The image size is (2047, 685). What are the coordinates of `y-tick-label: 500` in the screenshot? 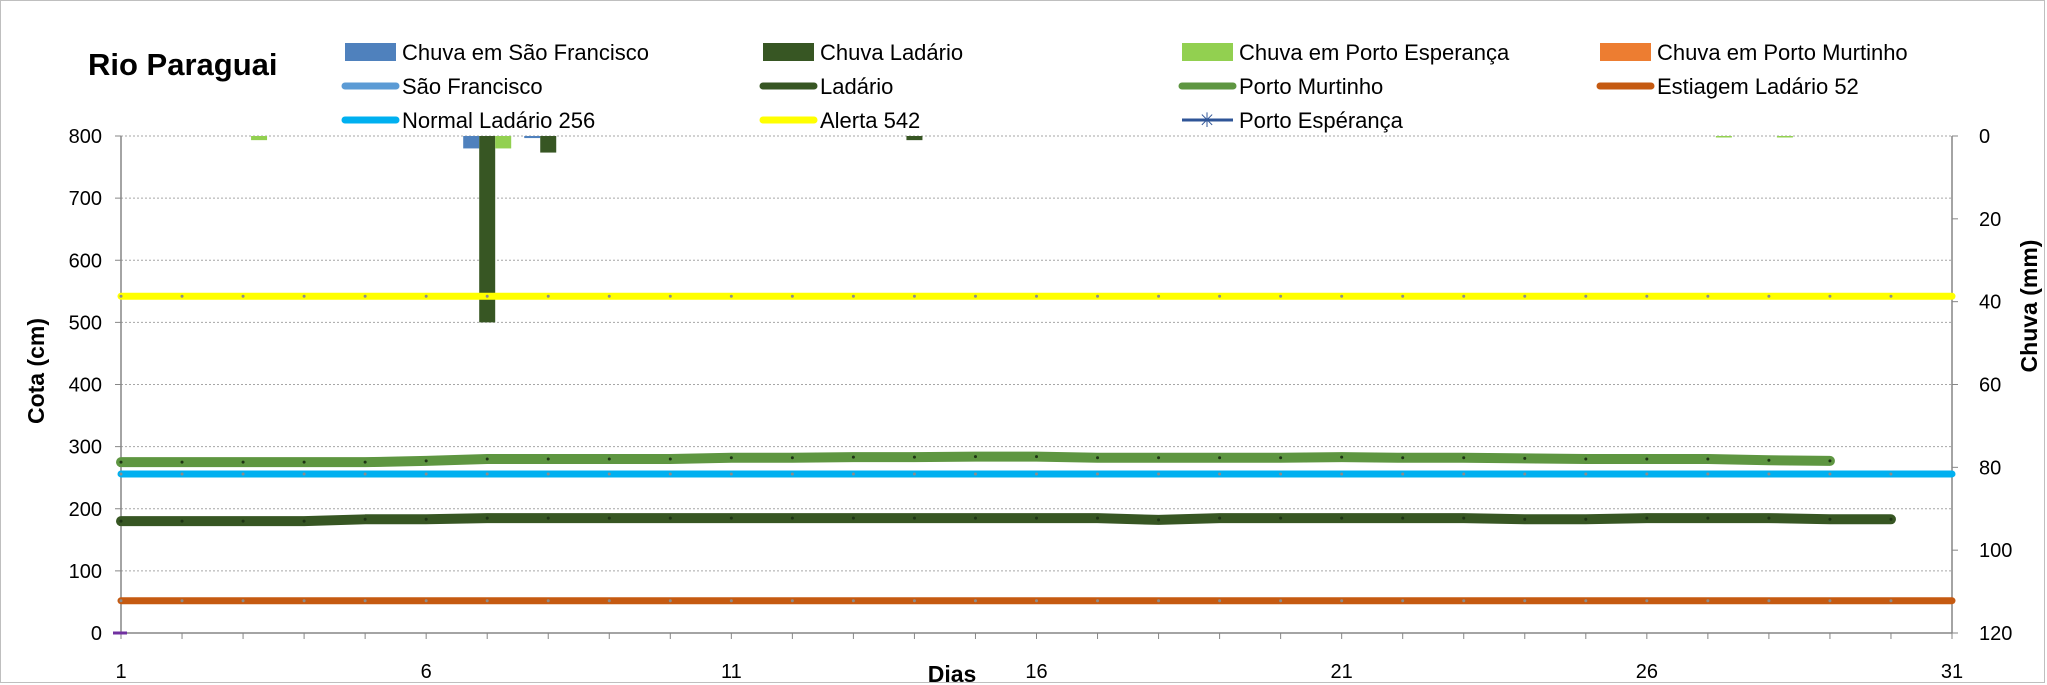 It's located at (85, 323).